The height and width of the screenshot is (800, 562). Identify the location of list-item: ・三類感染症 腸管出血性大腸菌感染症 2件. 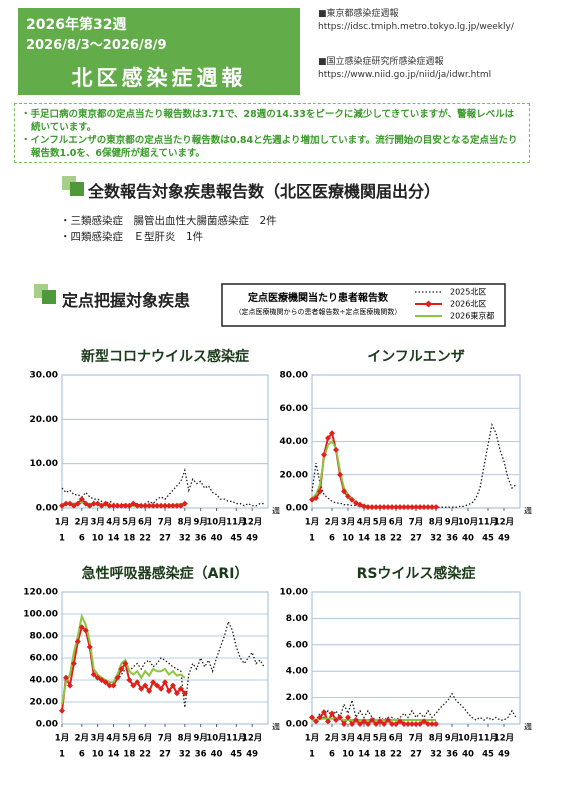
(168, 221).